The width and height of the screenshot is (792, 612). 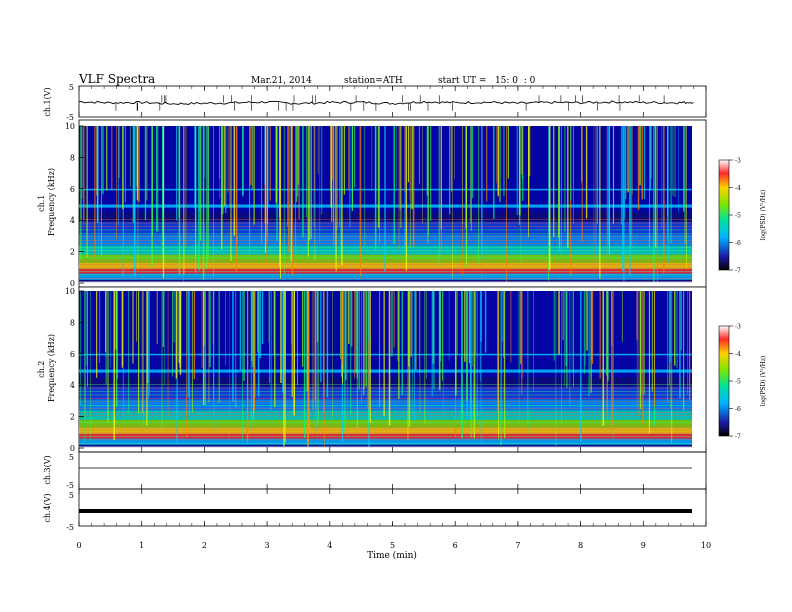 What do you see at coordinates (392, 470) in the screenshot?
I see `ch3-waveform-frame` at bounding box center [392, 470].